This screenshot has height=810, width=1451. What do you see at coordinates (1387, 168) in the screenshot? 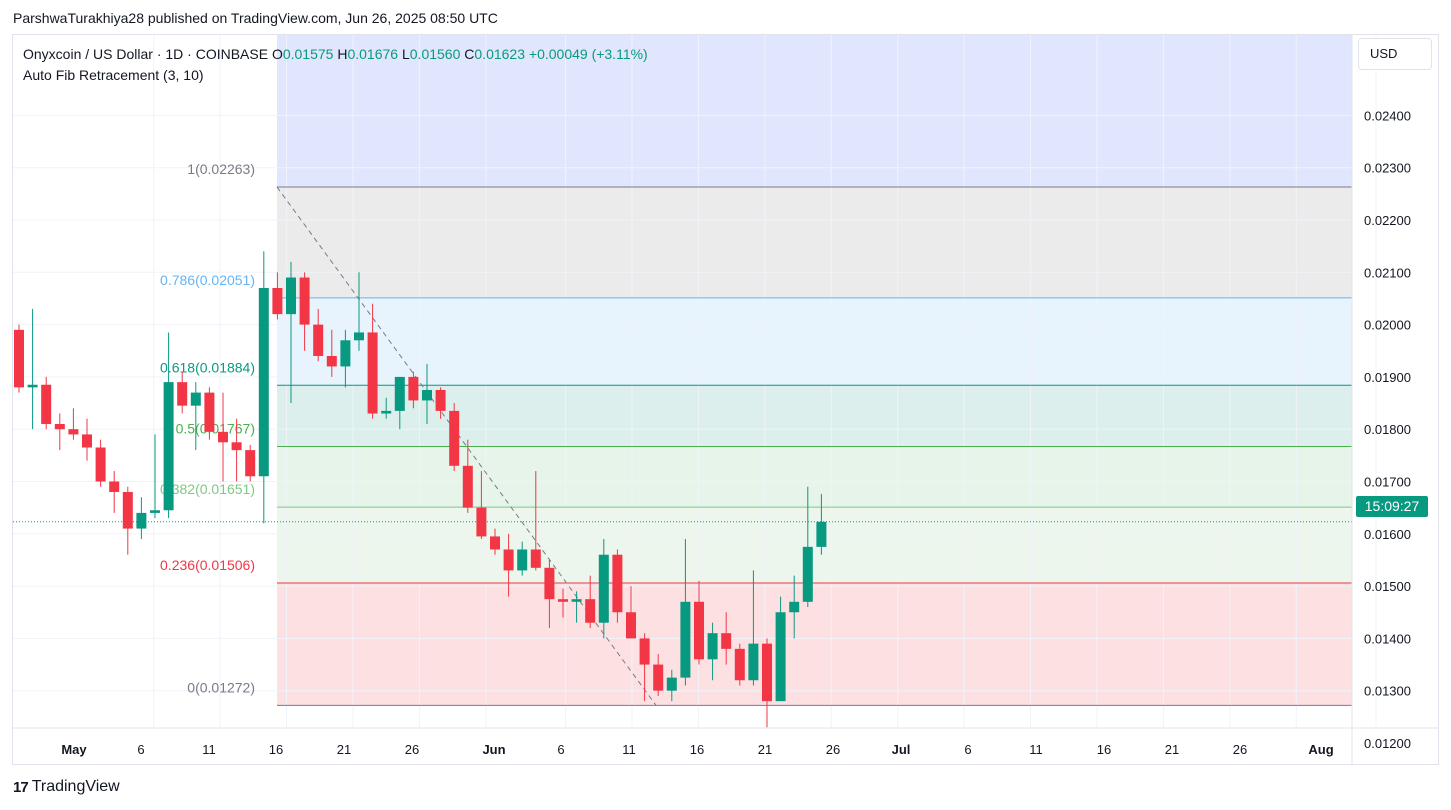
I see `price-tick-label: 0.02300` at bounding box center [1387, 168].